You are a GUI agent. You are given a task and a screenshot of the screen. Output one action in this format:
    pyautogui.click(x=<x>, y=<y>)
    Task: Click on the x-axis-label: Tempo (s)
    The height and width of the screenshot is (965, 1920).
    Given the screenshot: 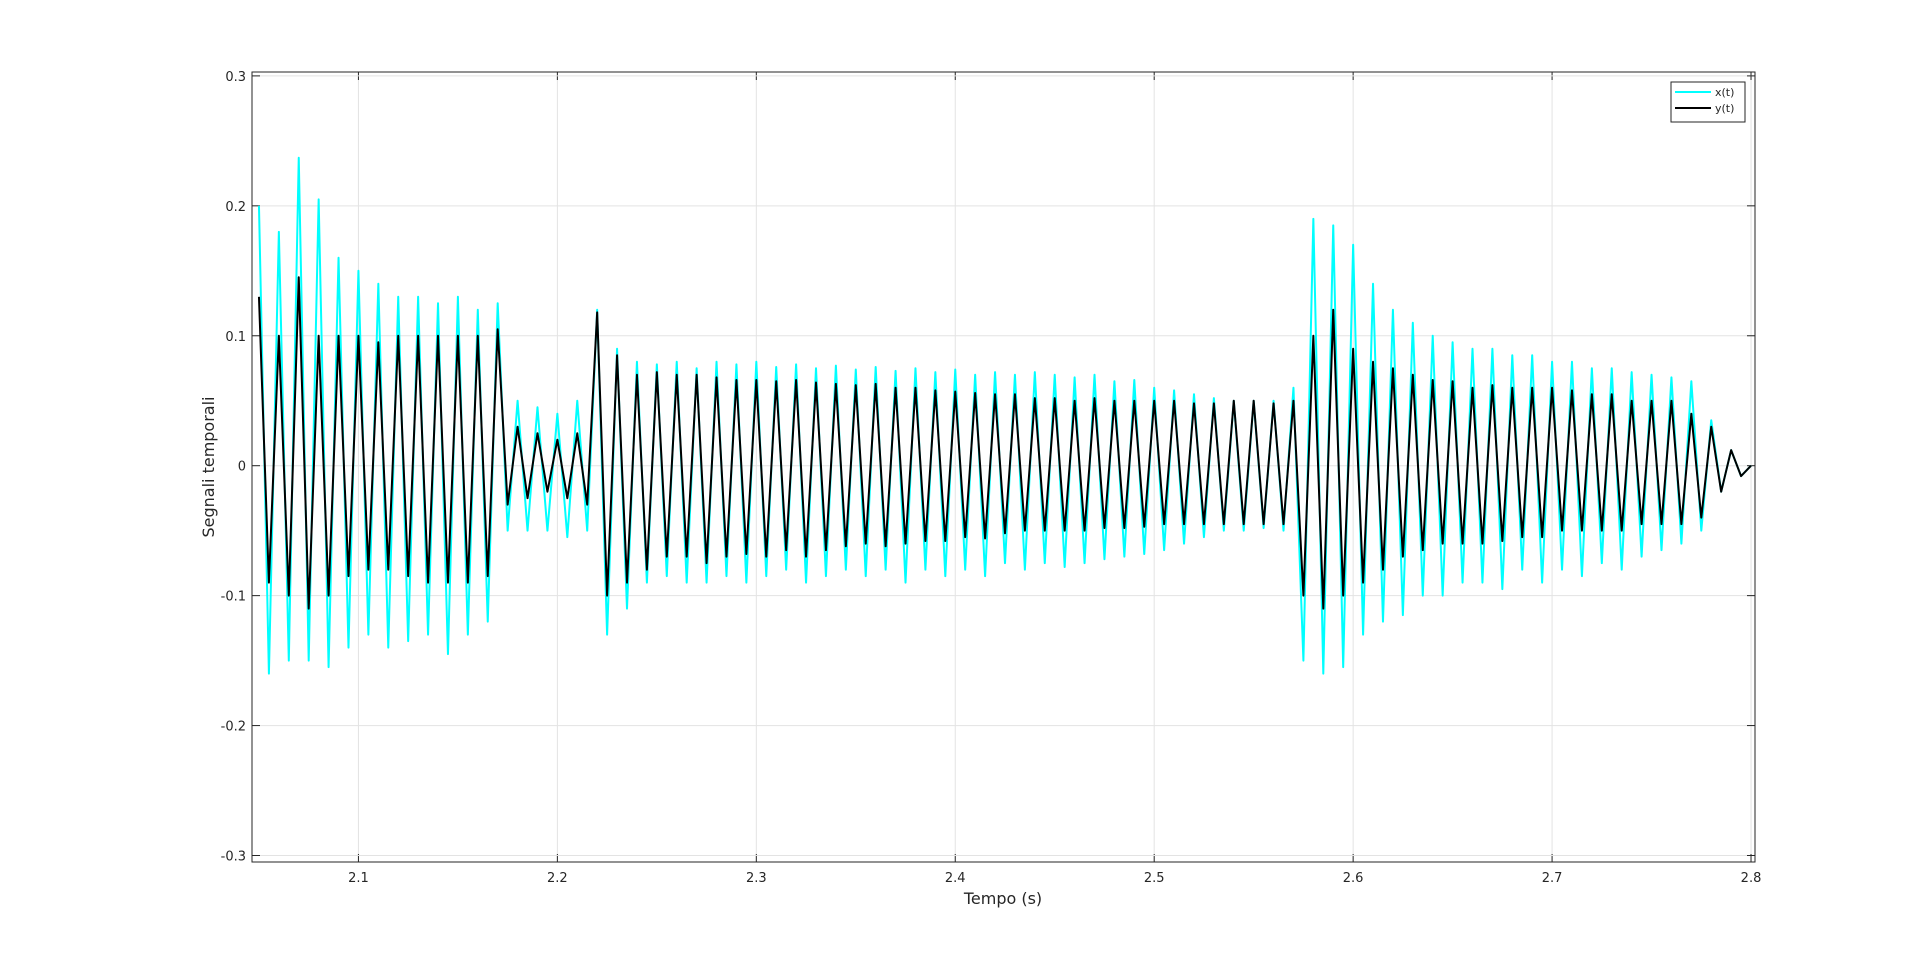 What is the action you would take?
    pyautogui.click(x=1002, y=898)
    